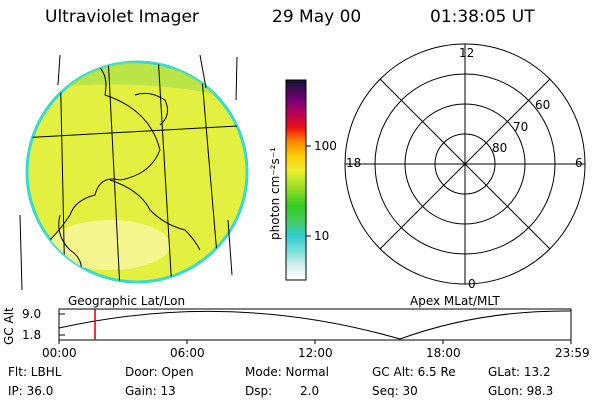 This screenshot has height=400, width=600. What do you see at coordinates (325, 146) in the screenshot?
I see `colorbar-tick-100: 100` at bounding box center [325, 146].